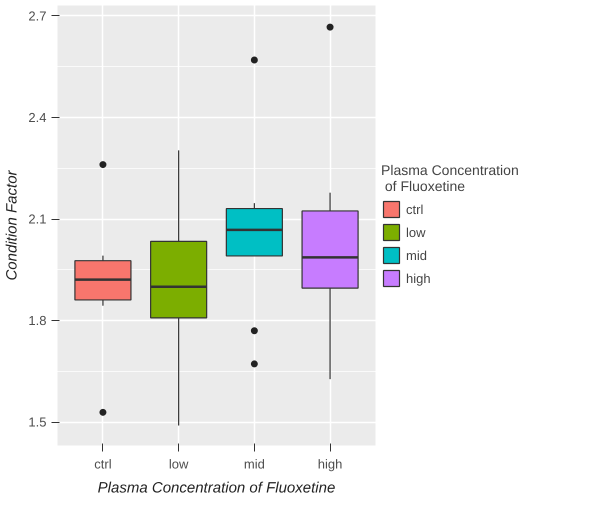 This screenshot has width=600, height=526. What do you see at coordinates (415, 209) in the screenshot?
I see `legend-label: ctrl` at bounding box center [415, 209].